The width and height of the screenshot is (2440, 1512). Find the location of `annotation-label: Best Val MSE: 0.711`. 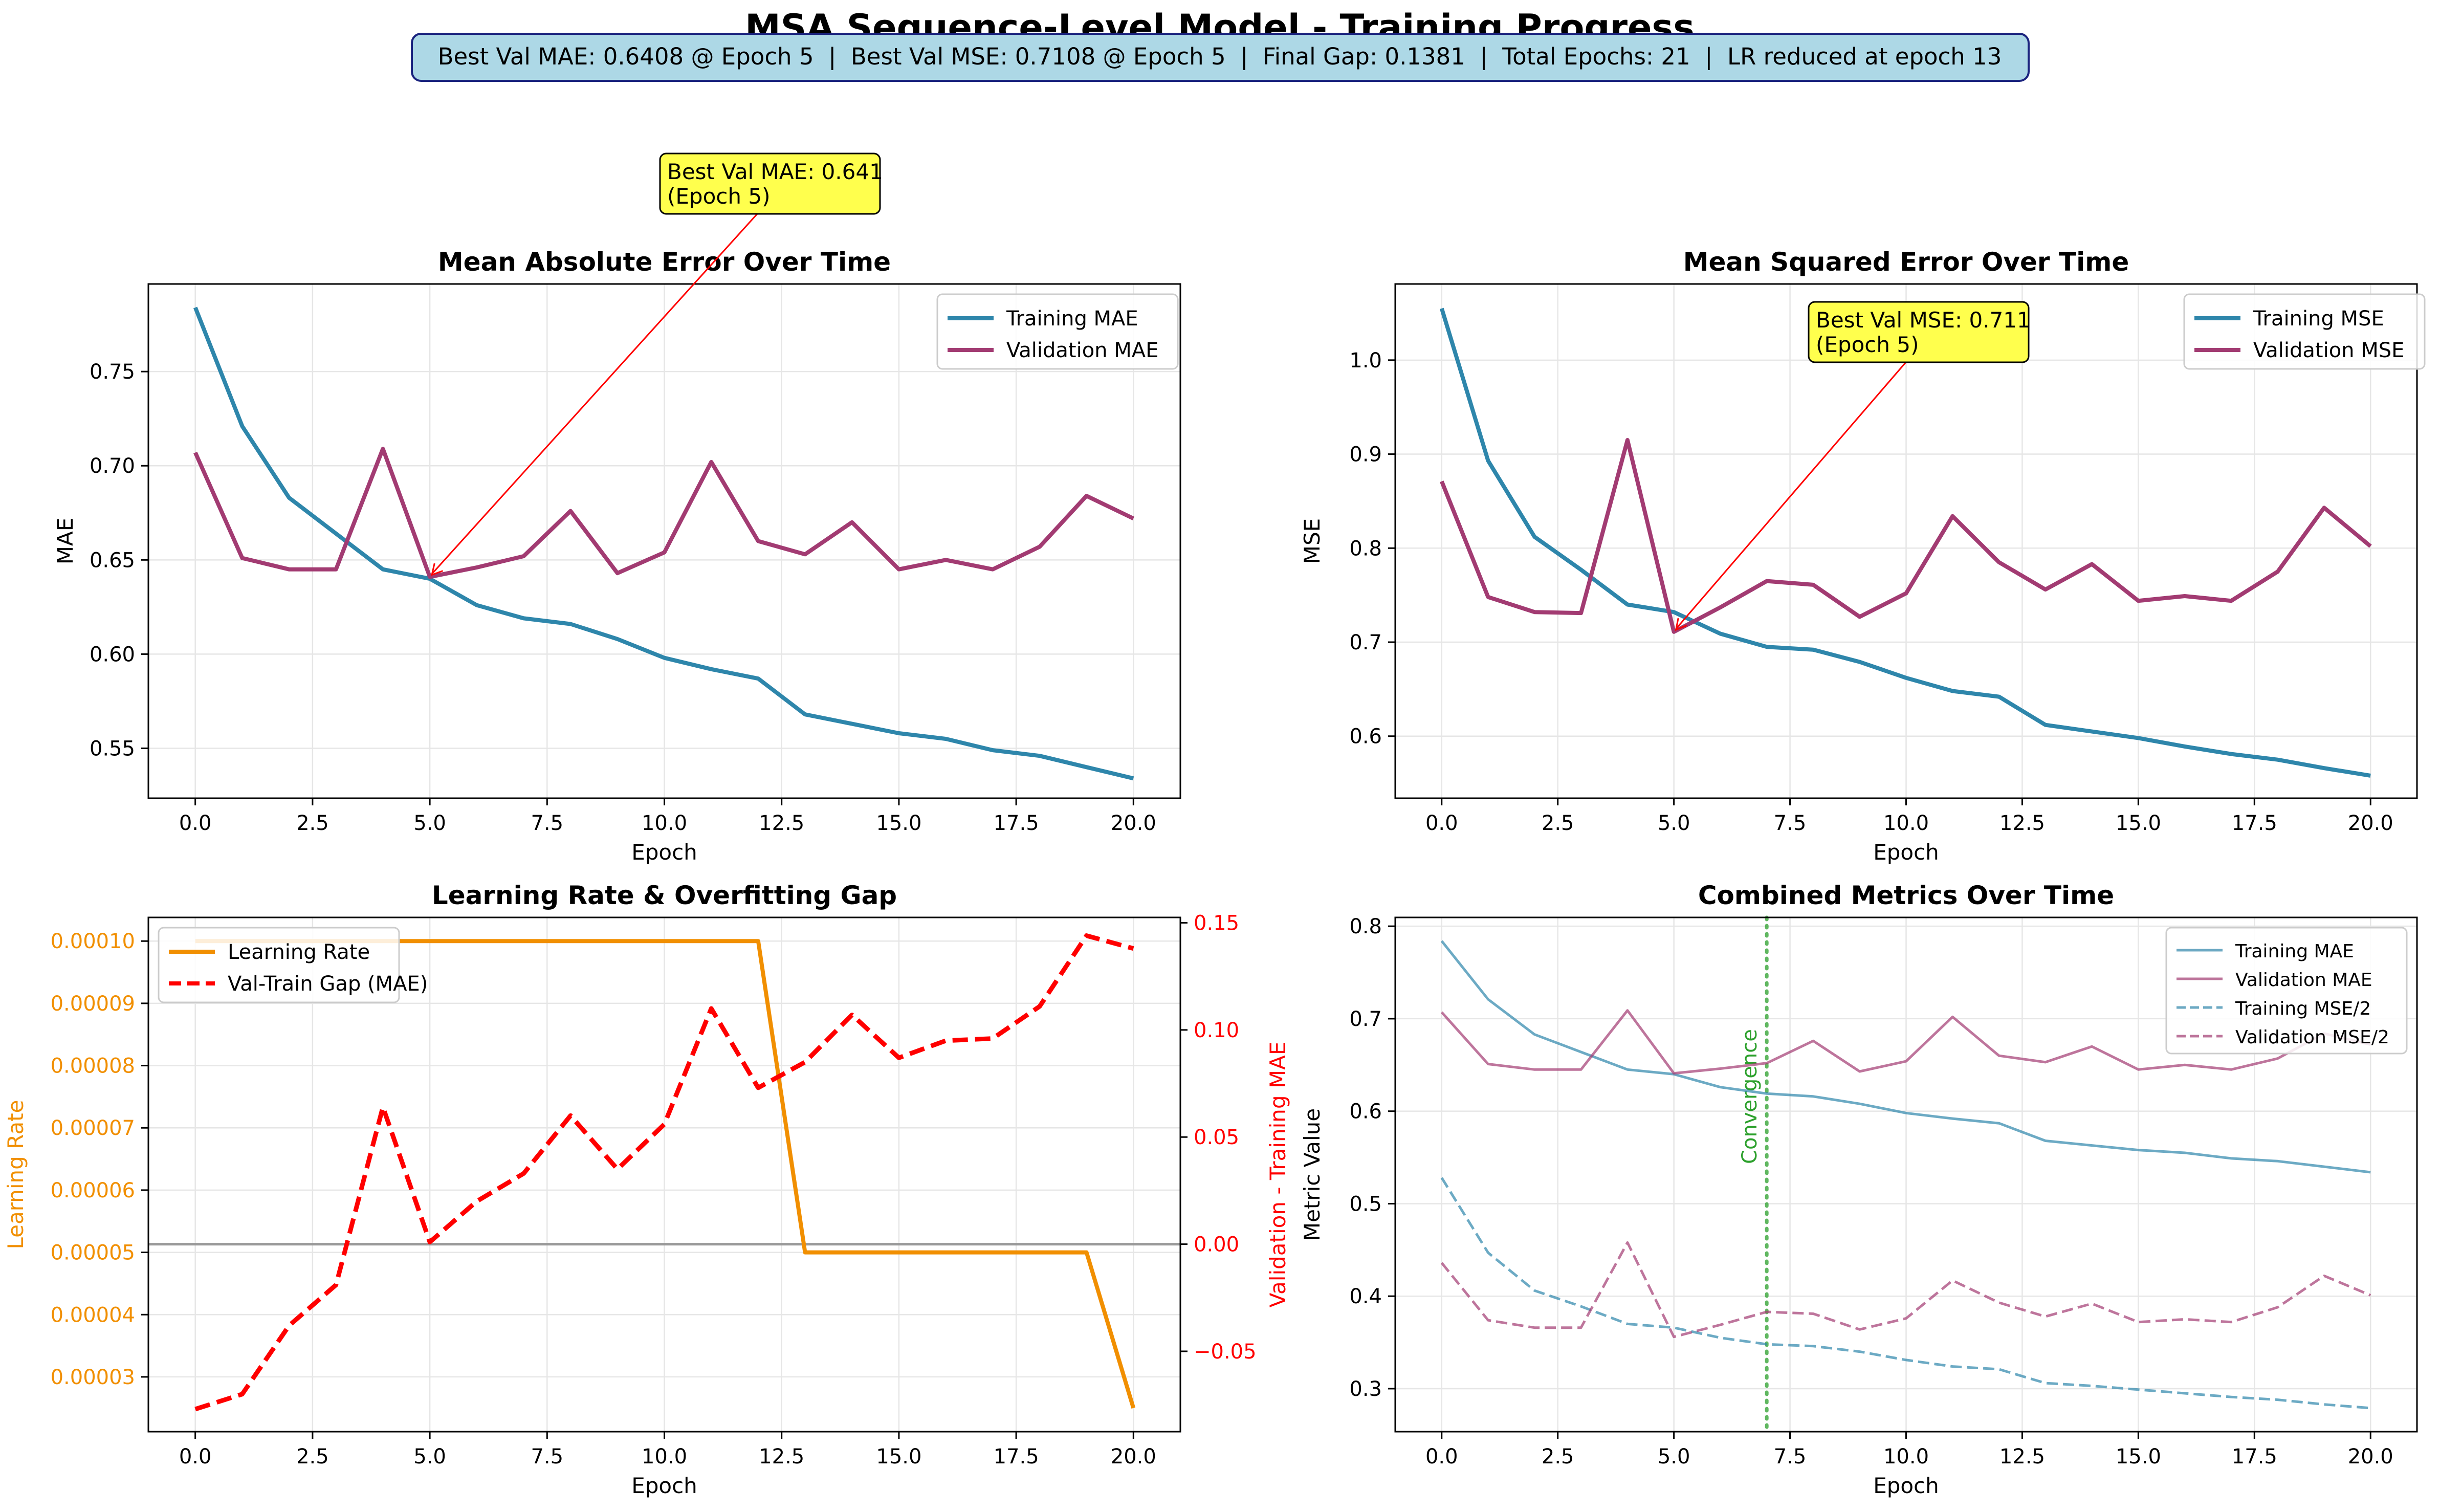

annotation-label: Best Val MSE: 0.711 is located at coordinates (1923, 320).